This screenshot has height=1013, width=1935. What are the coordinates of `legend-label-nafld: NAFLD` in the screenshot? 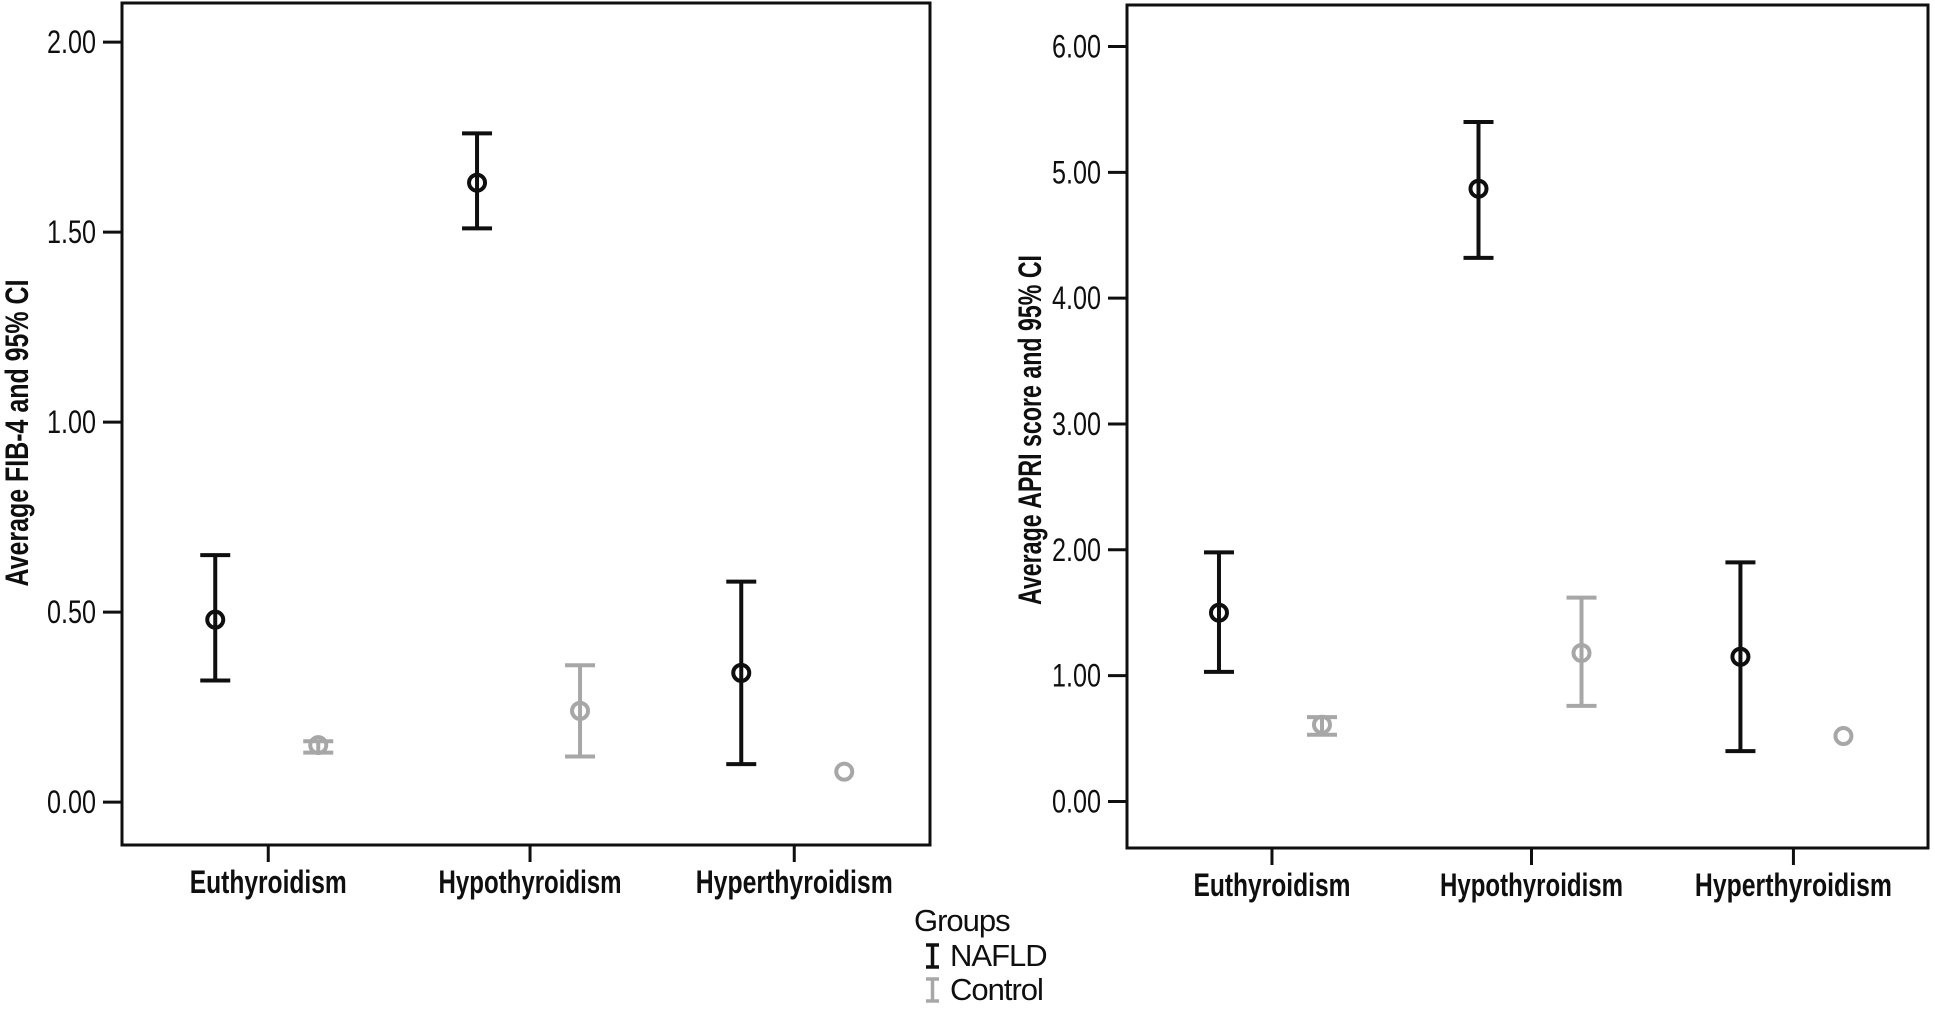 It's located at (999, 955).